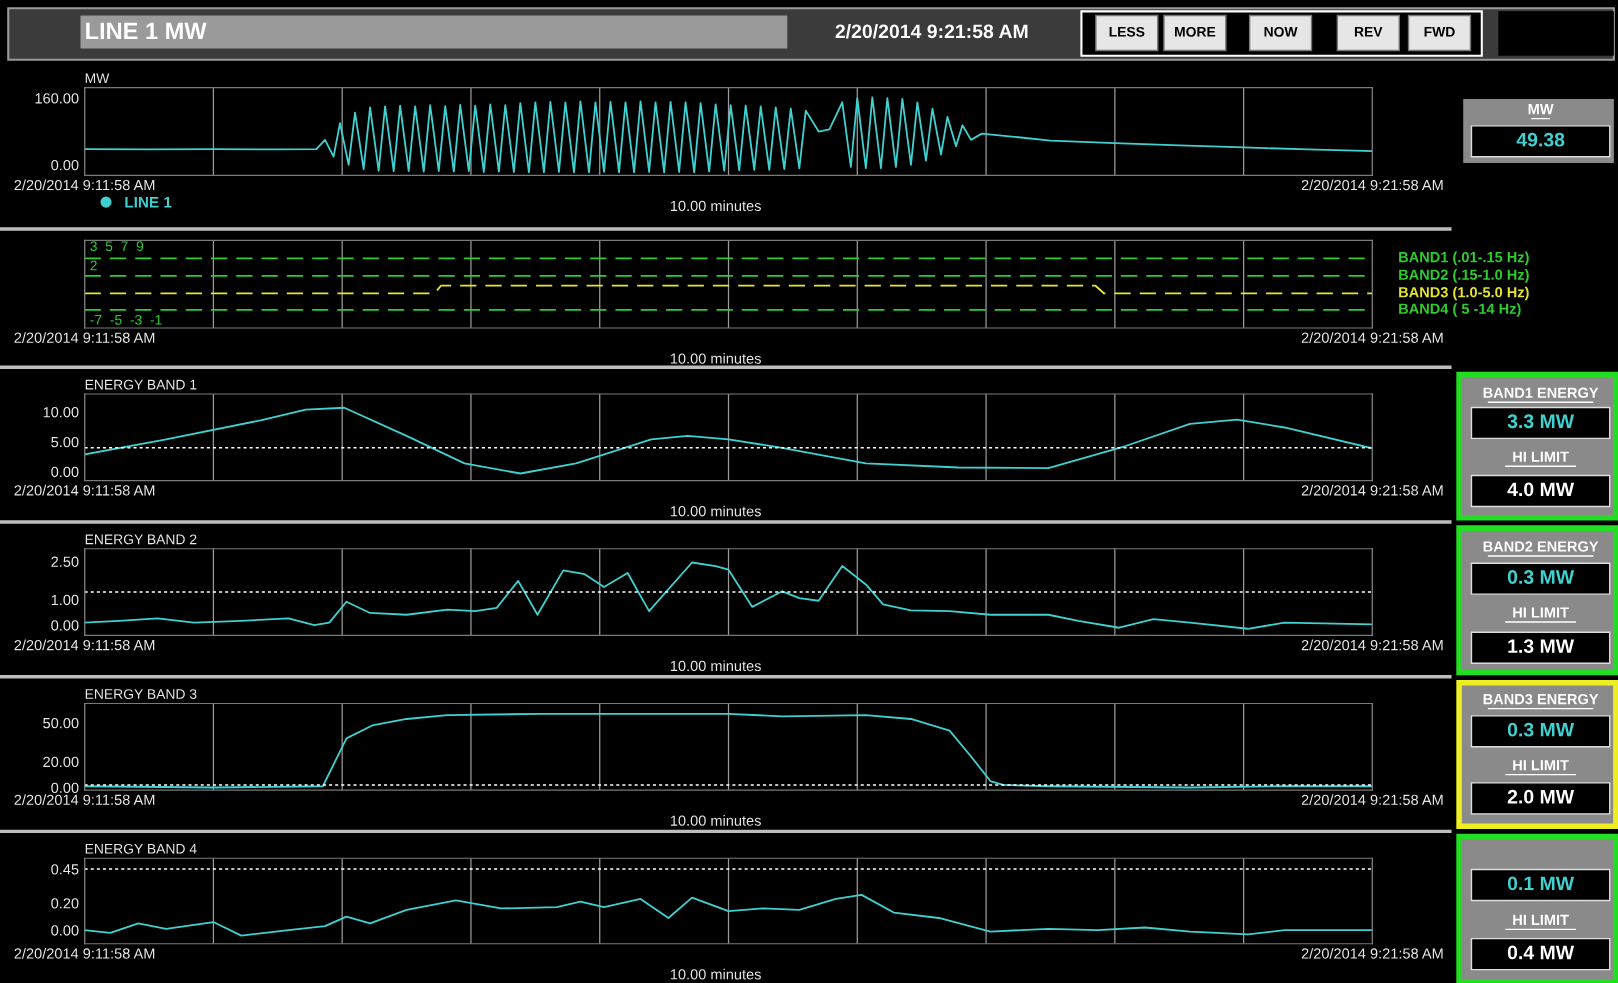 The width and height of the screenshot is (1618, 983). What do you see at coordinates (1127, 31) in the screenshot?
I see `text: LESS` at bounding box center [1127, 31].